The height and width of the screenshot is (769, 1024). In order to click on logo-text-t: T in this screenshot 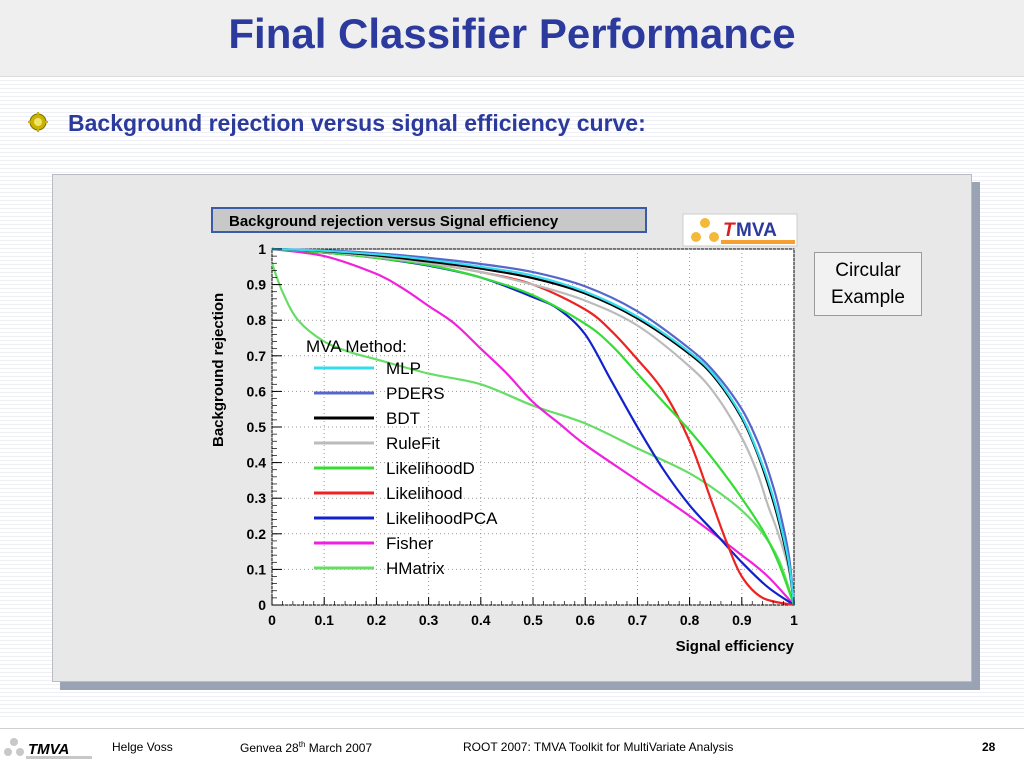, I will do `click(729, 230)`.